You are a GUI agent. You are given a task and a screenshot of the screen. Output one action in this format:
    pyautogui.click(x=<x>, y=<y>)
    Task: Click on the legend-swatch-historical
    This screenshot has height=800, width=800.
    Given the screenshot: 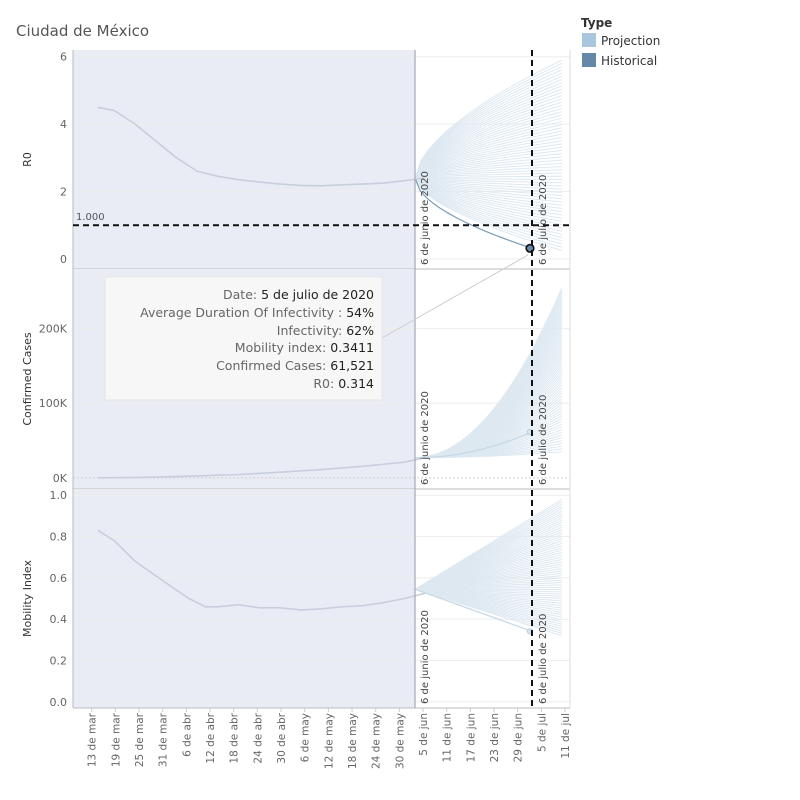 What is the action you would take?
    pyautogui.click(x=589, y=60)
    